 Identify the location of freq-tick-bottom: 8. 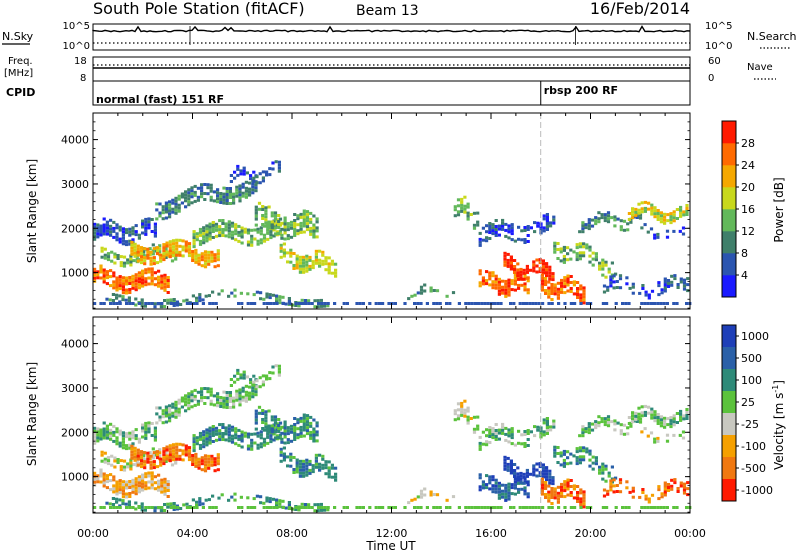
(83, 78).